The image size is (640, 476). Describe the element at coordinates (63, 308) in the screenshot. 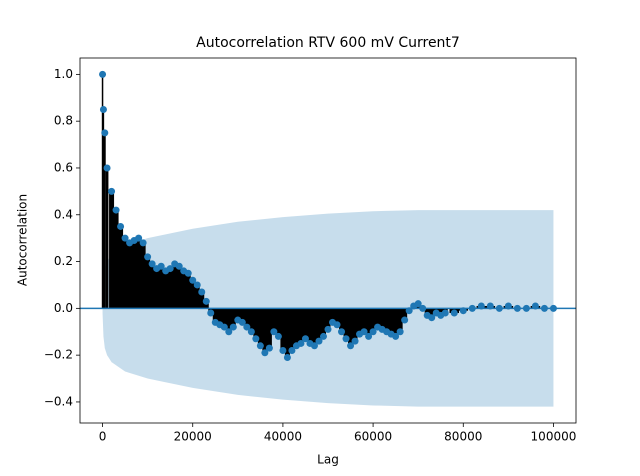

I see `y-tick-label: 0.0` at that location.